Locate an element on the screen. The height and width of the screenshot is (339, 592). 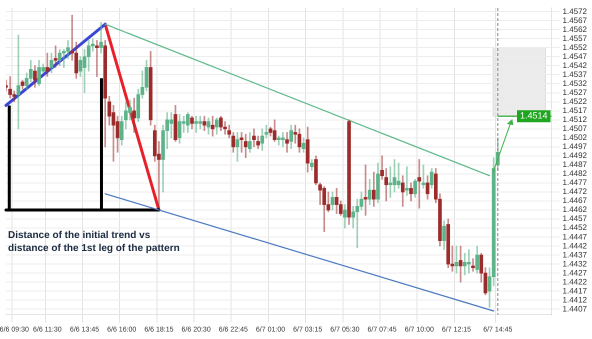
y-tick-label: 1.4452 is located at coordinates (575, 227).